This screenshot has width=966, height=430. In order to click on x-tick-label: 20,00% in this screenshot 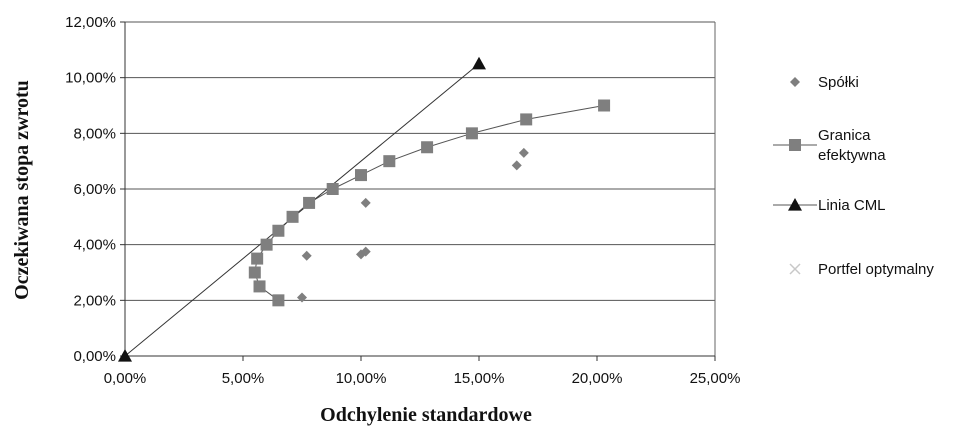, I will do `click(597, 378)`.